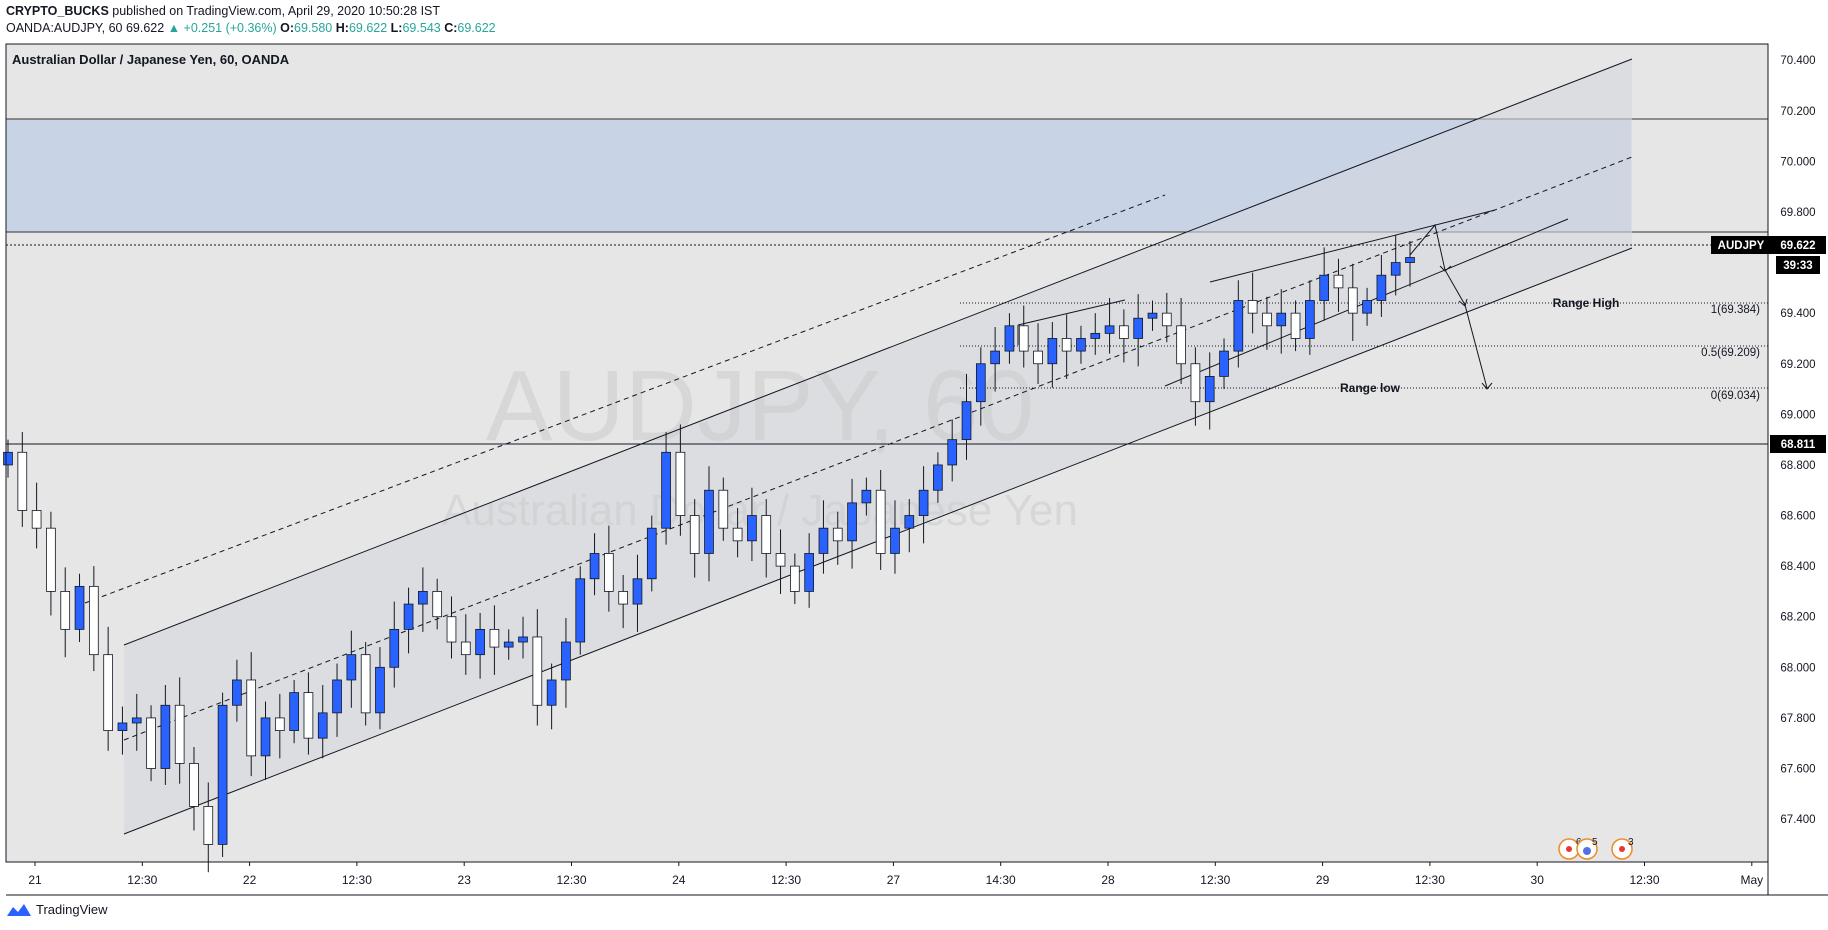  Describe the element at coordinates (72, 909) in the screenshot. I see `tradingview-brand: TradingView` at that location.